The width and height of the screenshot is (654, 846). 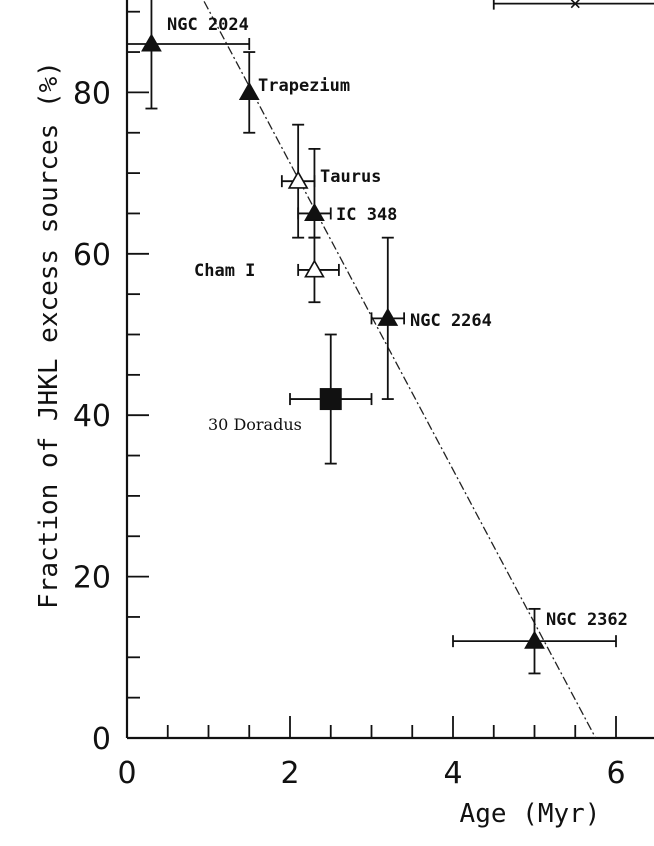 I want to click on x-axis-title: Age (Myr), so click(x=530, y=814).